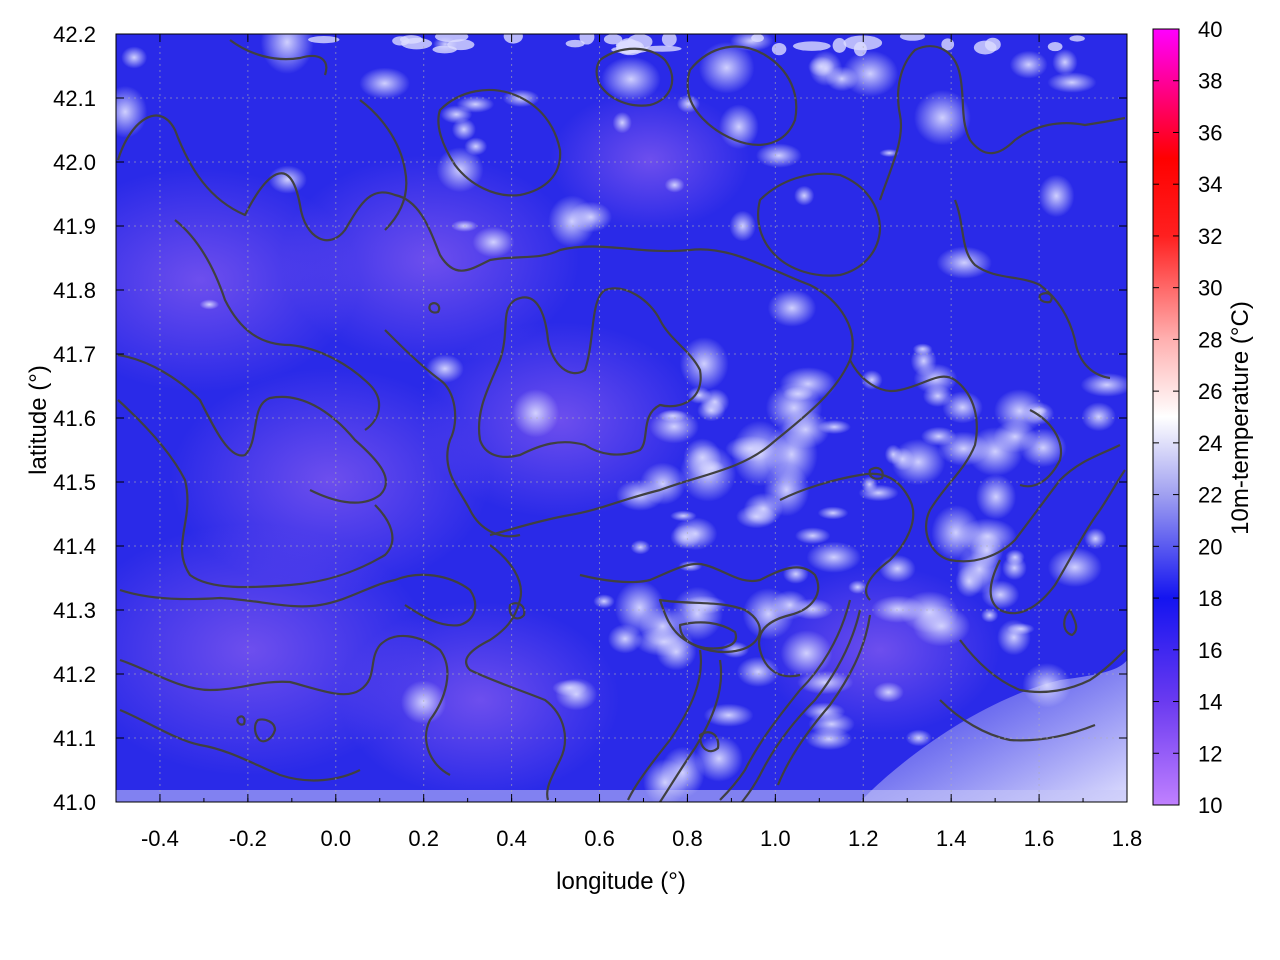 Image resolution: width=1280 pixels, height=960 pixels. I want to click on y-tick-label: 41.7, so click(74, 354).